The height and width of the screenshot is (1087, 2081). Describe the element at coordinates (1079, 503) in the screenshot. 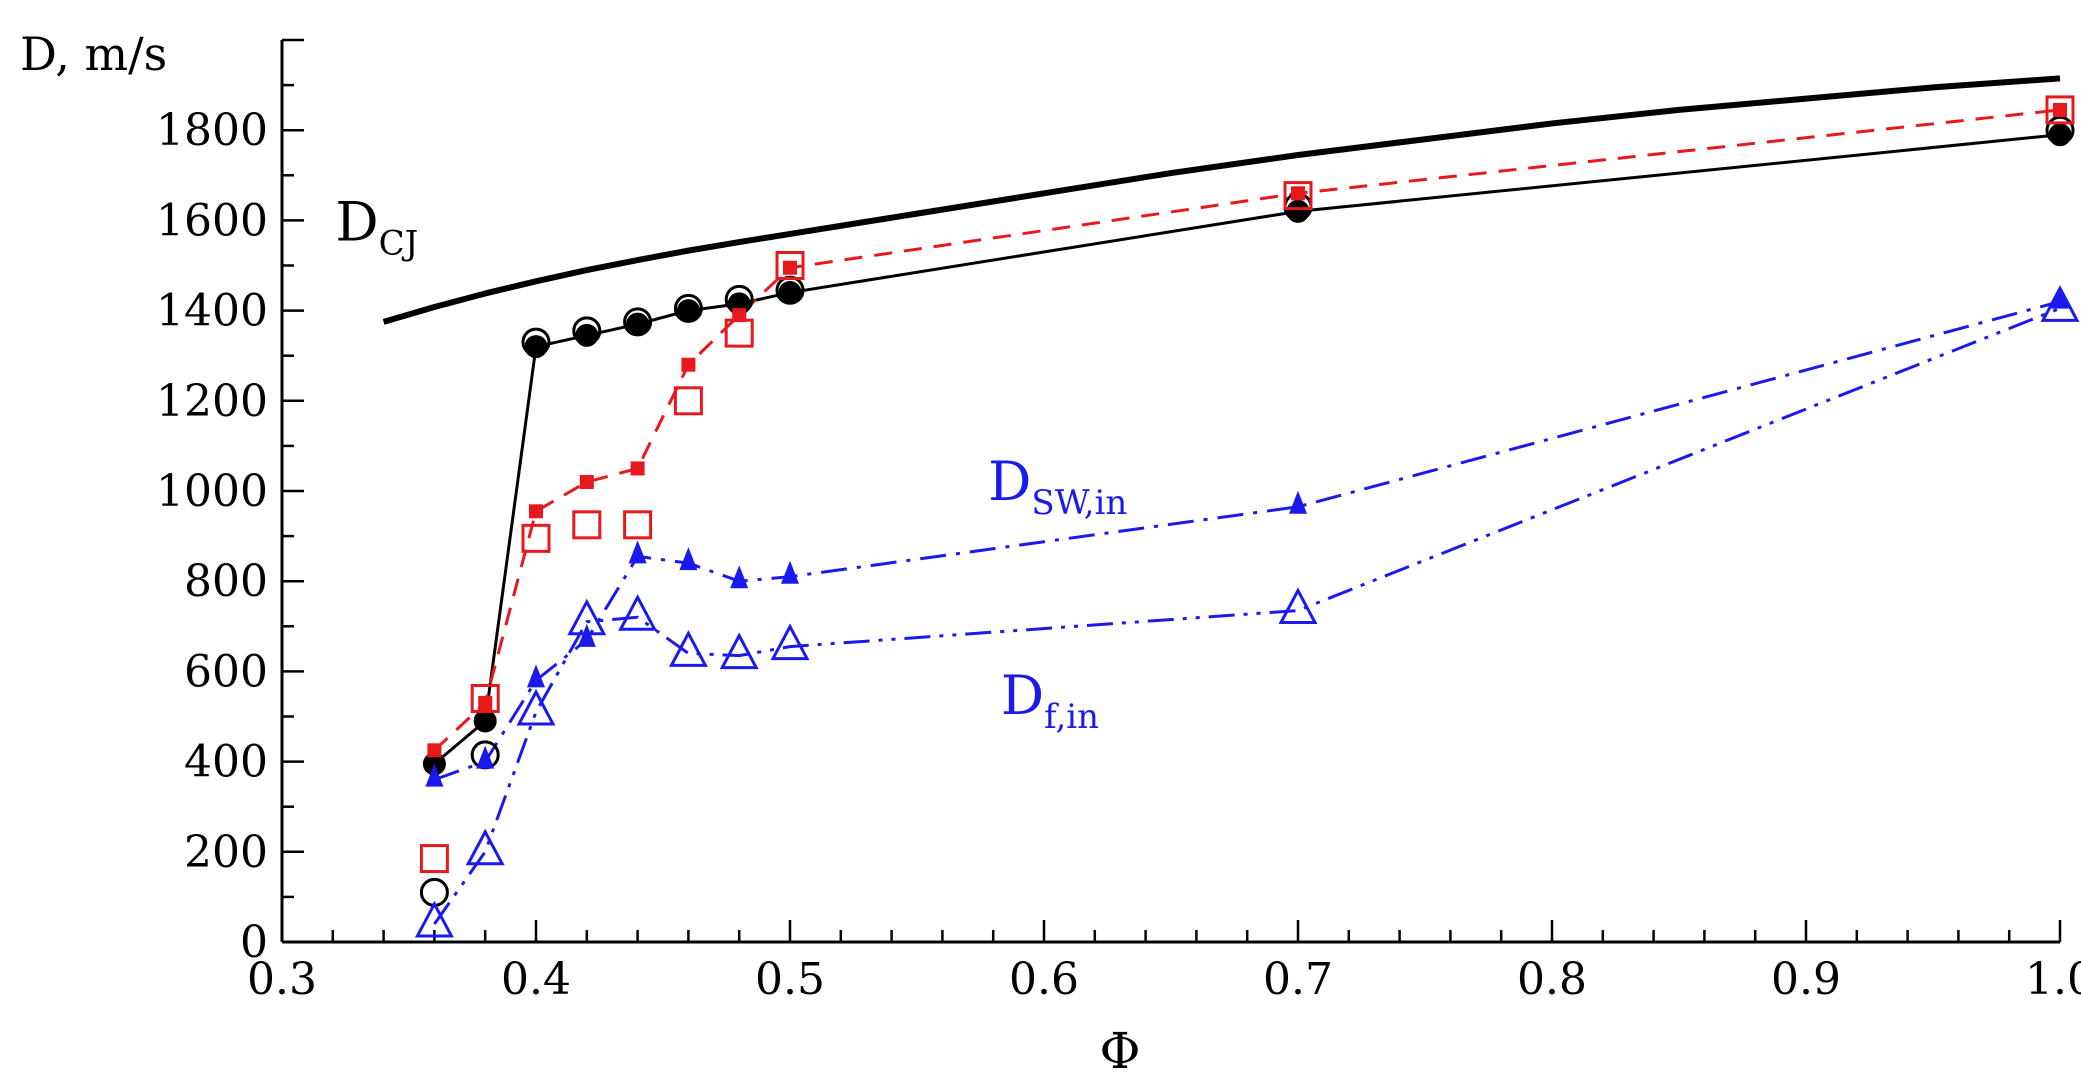

I see `annotation-dsw-subscript: SW,in` at that location.